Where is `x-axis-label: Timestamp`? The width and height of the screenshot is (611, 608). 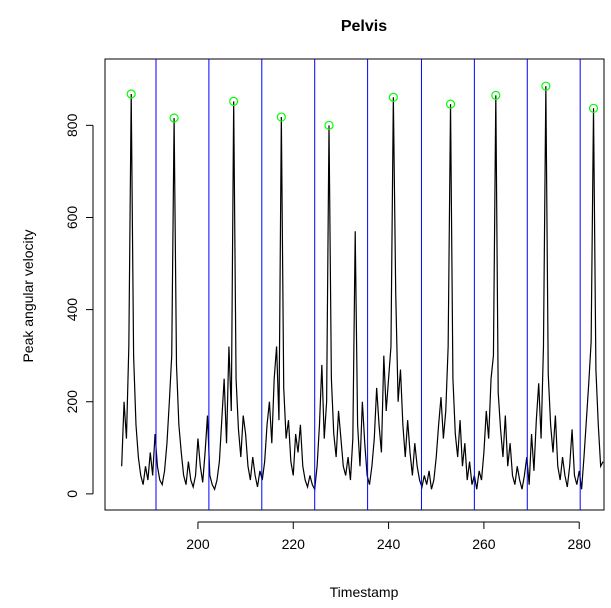
x-axis-label: Timestamp is located at coordinates (364, 592).